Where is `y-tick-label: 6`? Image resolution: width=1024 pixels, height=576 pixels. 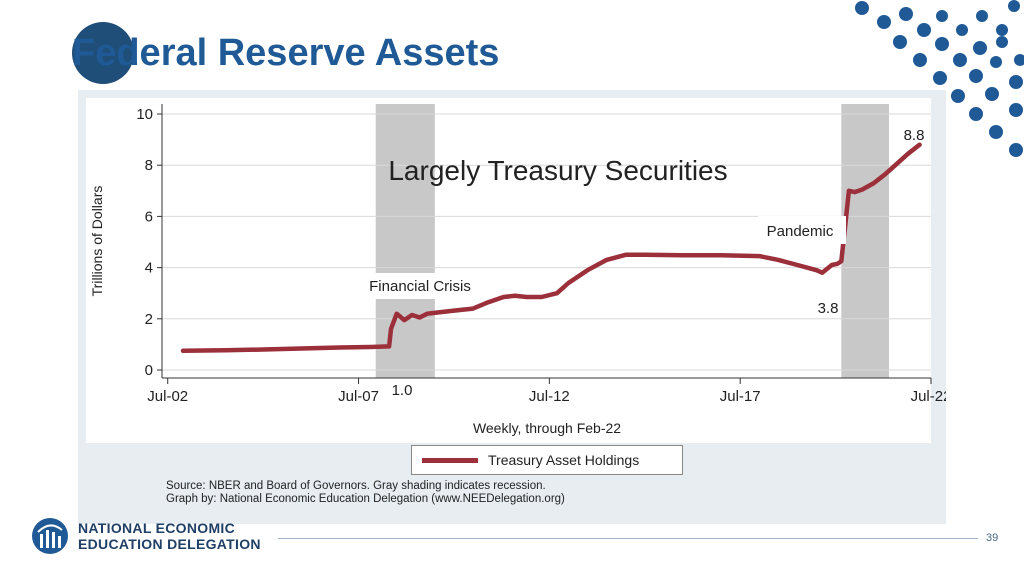 y-tick-label: 6 is located at coordinates (149, 216).